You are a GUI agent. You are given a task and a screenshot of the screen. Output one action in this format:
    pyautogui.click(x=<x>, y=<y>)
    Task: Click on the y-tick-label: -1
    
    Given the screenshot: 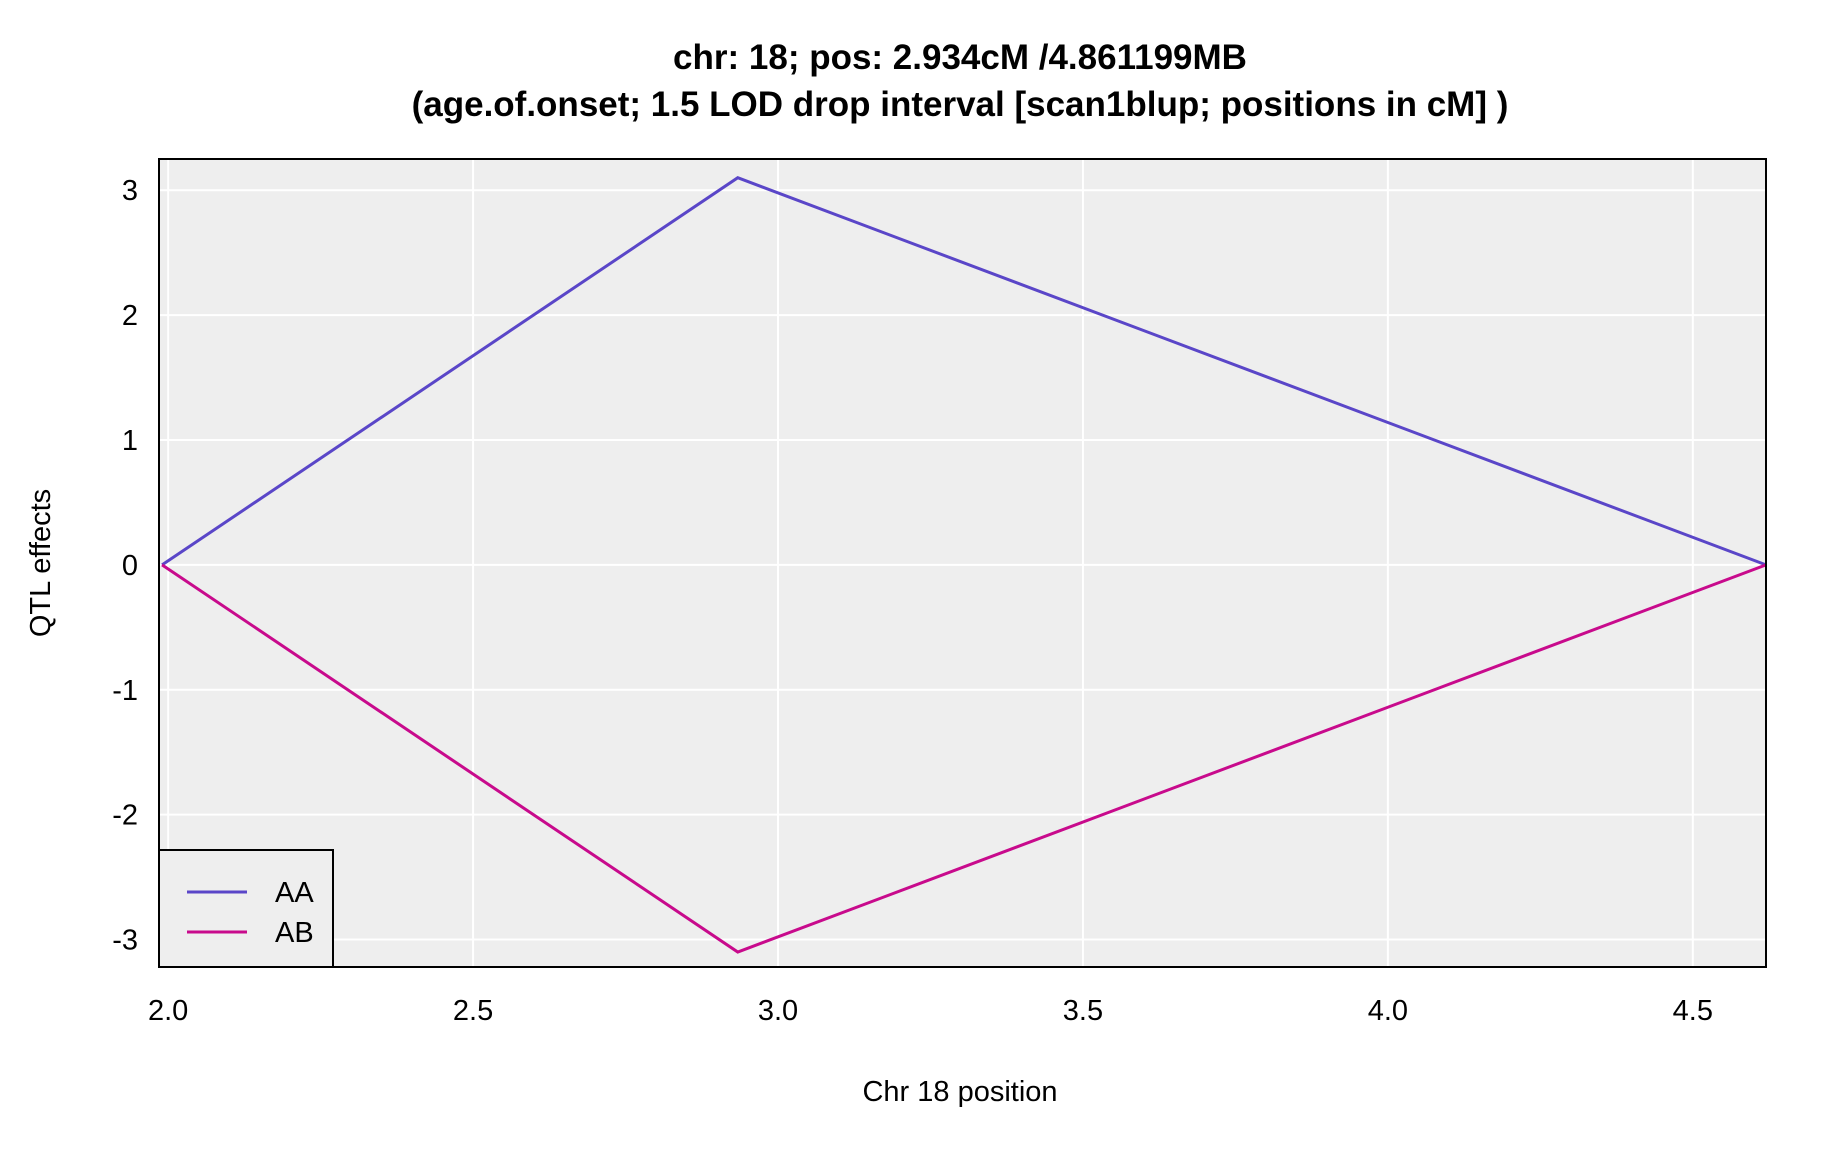 What is the action you would take?
    pyautogui.click(x=125, y=691)
    